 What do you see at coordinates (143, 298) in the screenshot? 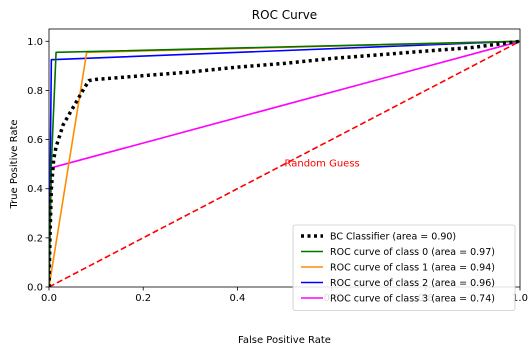
I see `x-tick-label: 0.2` at bounding box center [143, 298].